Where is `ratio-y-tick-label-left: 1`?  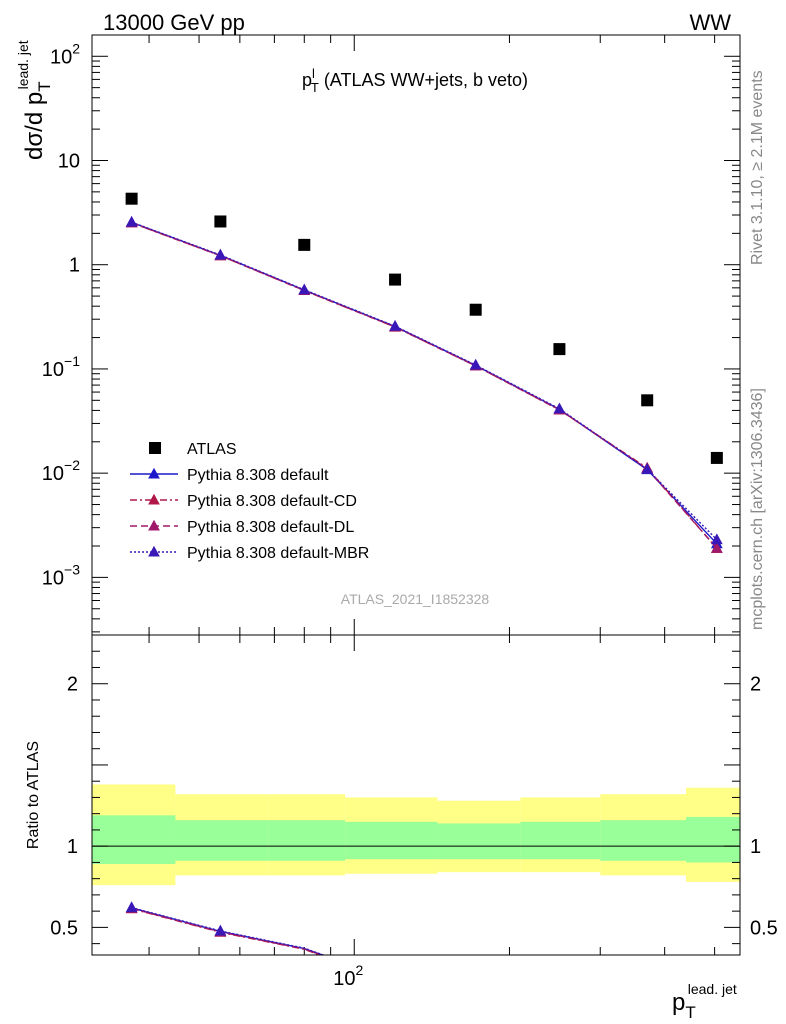 ratio-y-tick-label-left: 1 is located at coordinates (72, 847).